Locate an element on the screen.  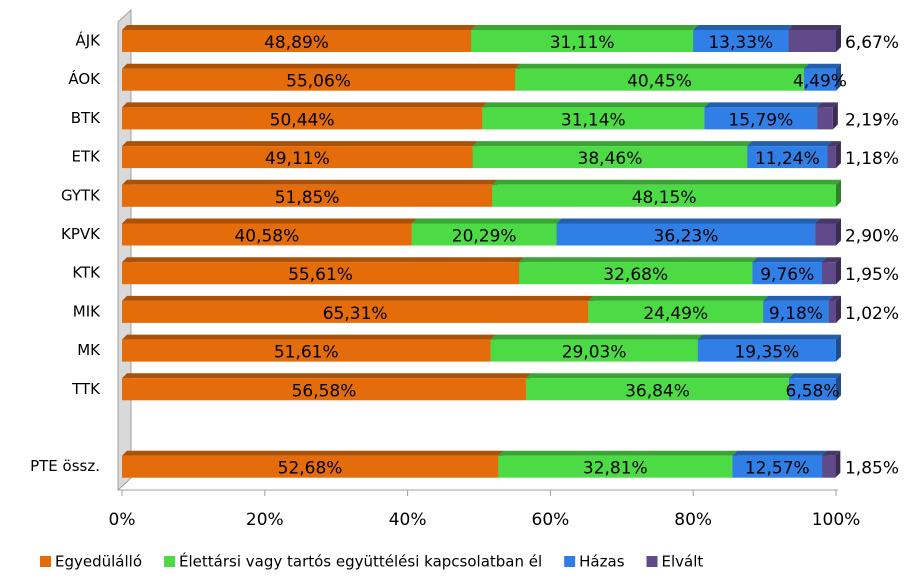
y-tick-label: BTK is located at coordinates (86, 118).